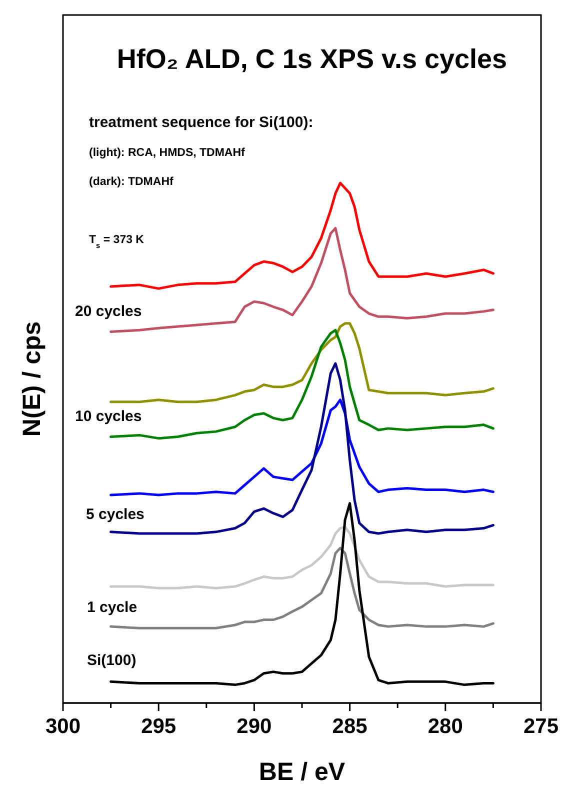 The height and width of the screenshot is (789, 567). Describe the element at coordinates (108, 416) in the screenshot. I see `annotation: 10 cycles` at that location.